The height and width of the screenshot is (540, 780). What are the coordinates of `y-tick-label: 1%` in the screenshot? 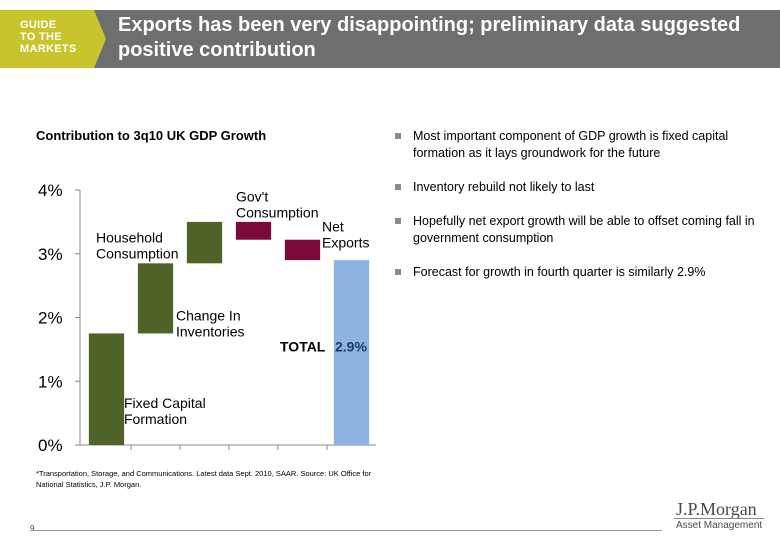 It's located at (50, 381).